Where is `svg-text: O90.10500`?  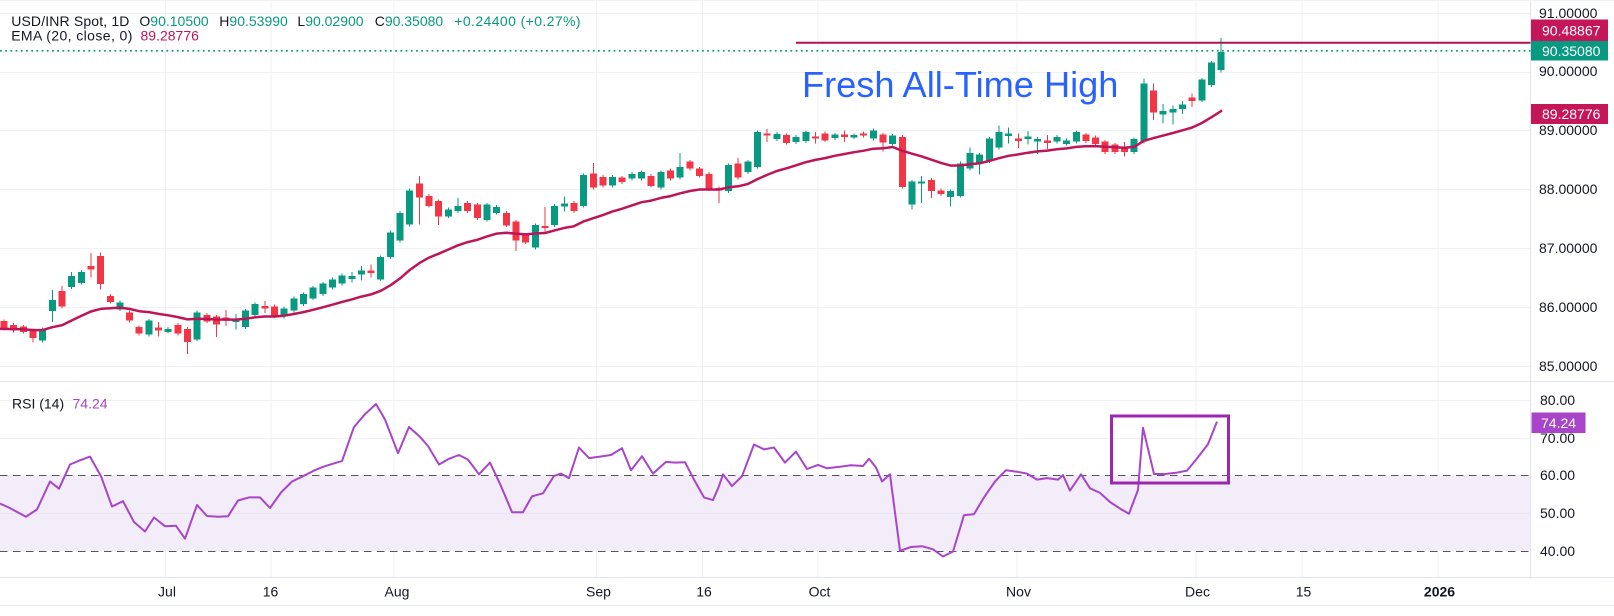
svg-text: O90.10500 is located at coordinates (173, 21).